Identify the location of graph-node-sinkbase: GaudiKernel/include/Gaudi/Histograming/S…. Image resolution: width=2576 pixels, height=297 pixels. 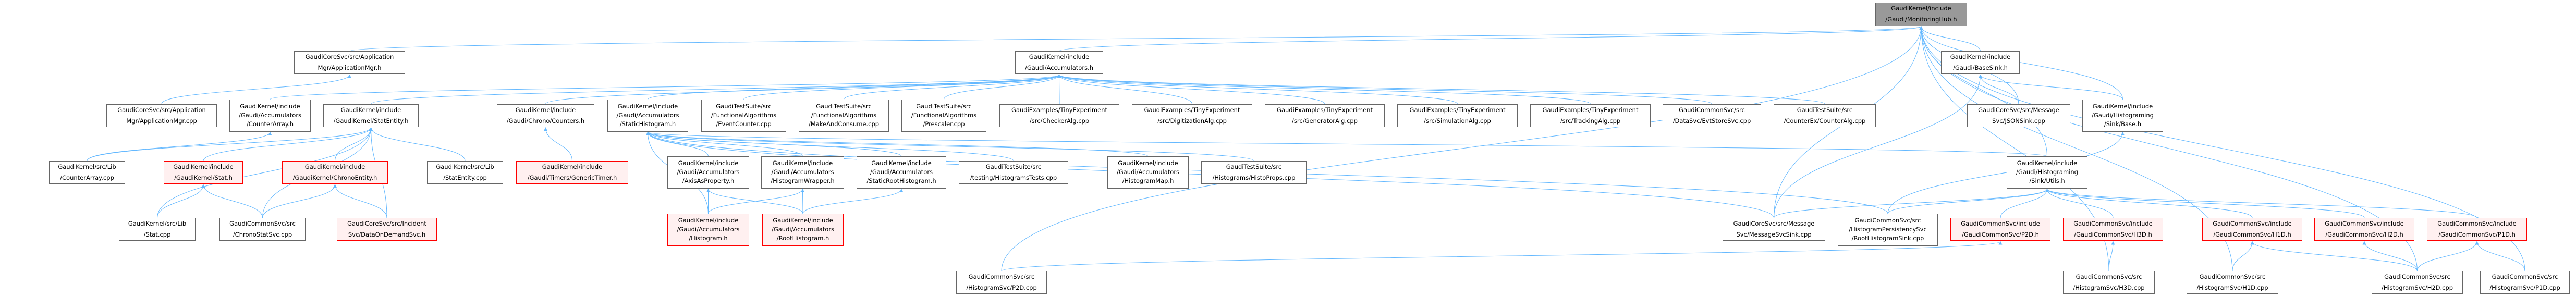
(2122, 115).